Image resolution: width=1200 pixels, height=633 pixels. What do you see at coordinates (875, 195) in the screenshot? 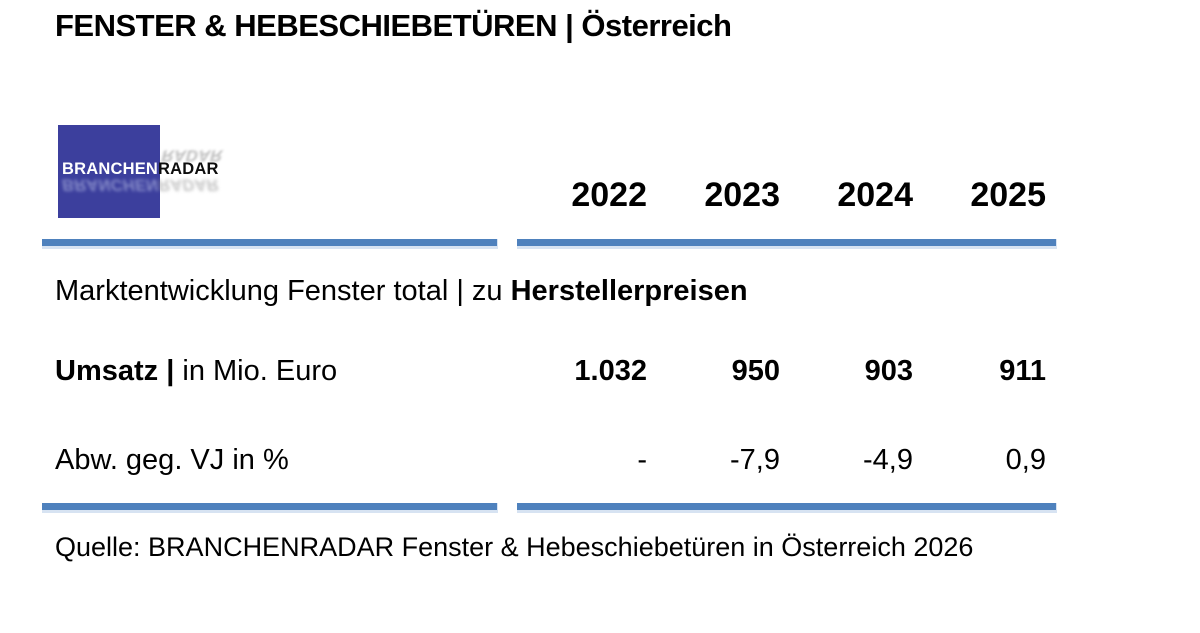
I see `year-header-2024: 2024` at bounding box center [875, 195].